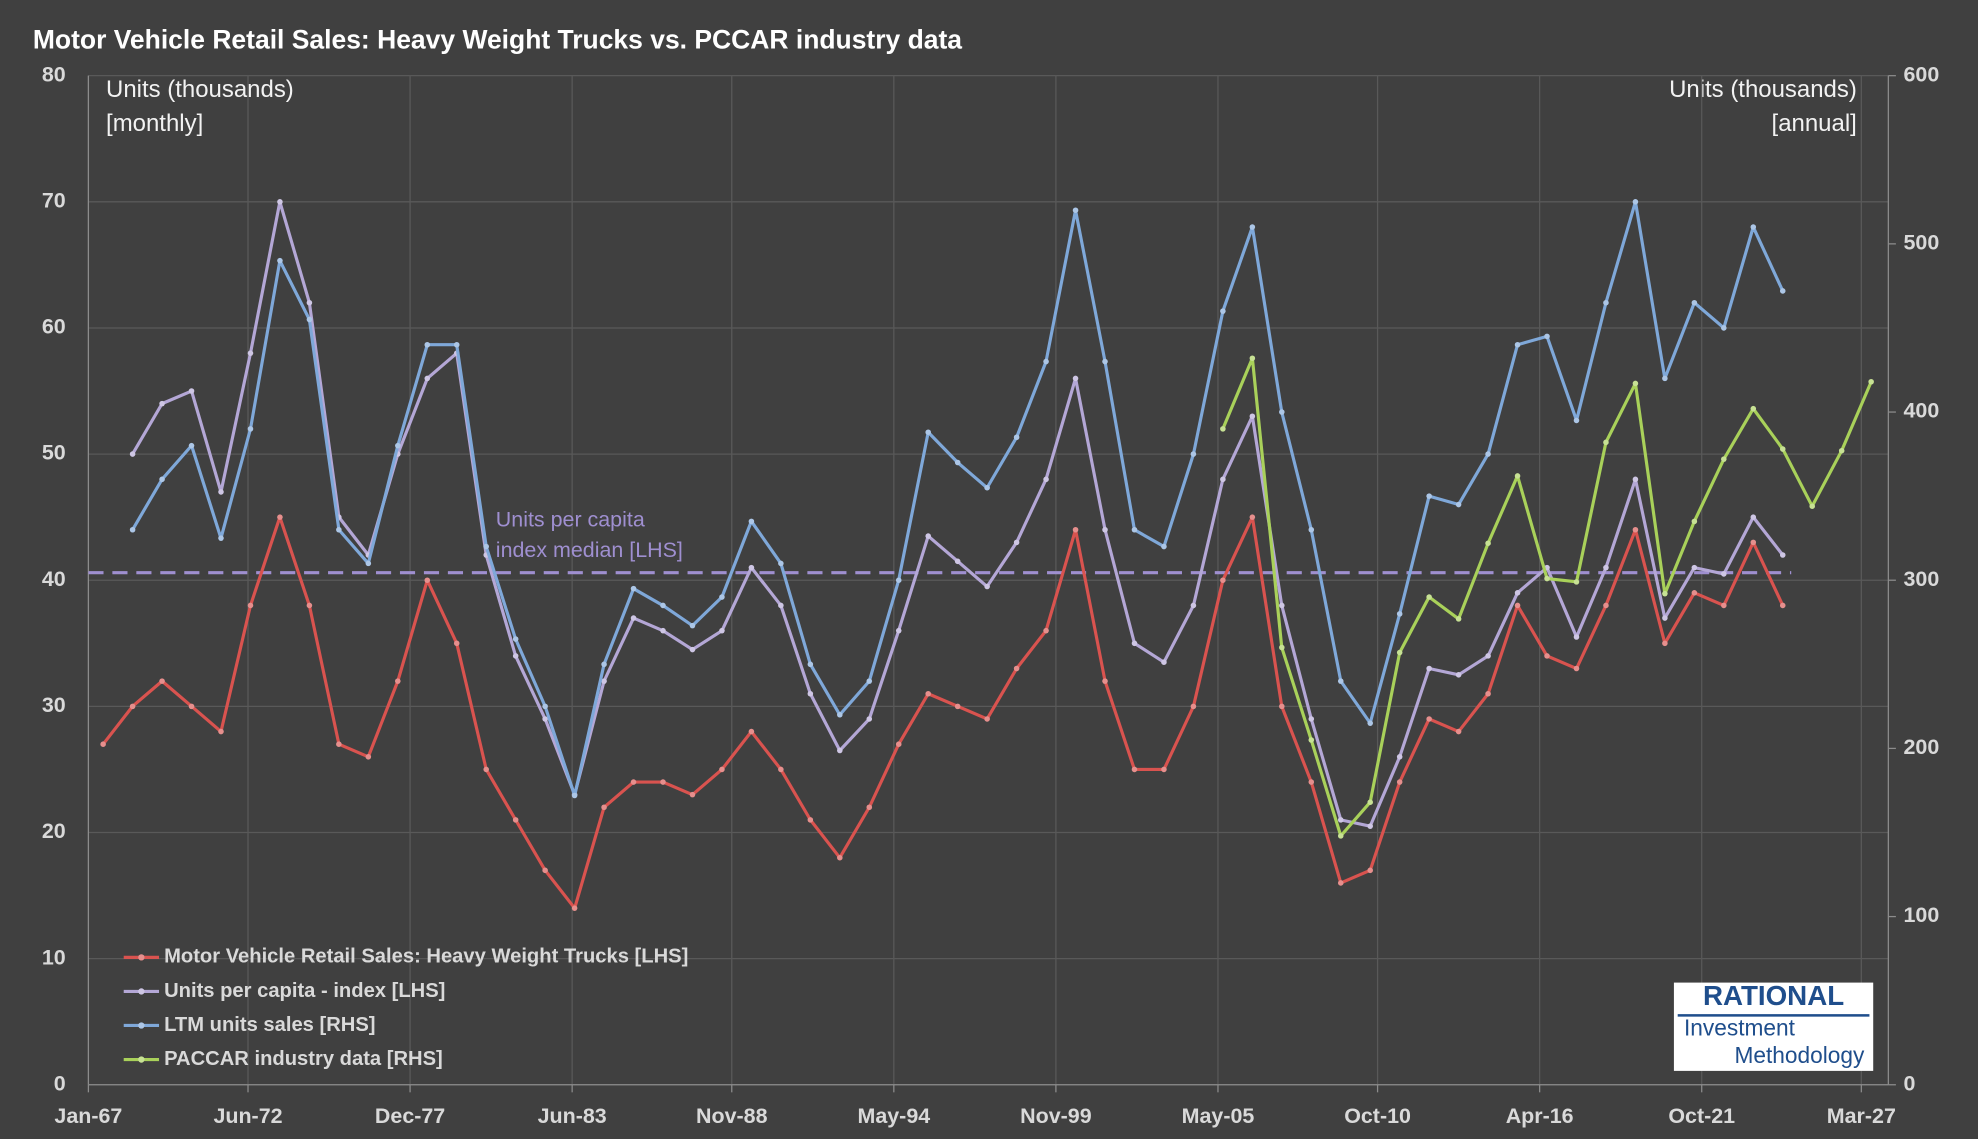 The height and width of the screenshot is (1139, 1978). Describe the element at coordinates (54, 579) in the screenshot. I see `y-tick-label: 40` at that location.